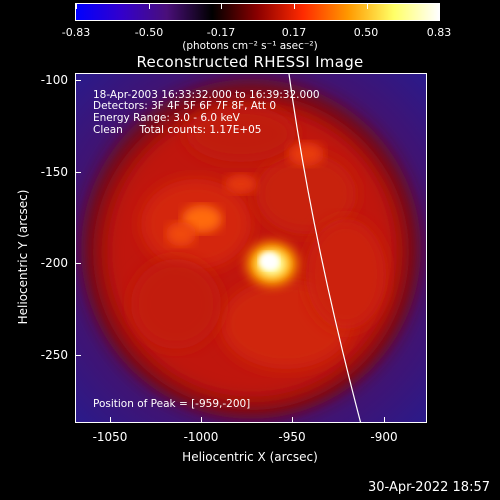  Describe the element at coordinates (325, 248) in the screenshot. I see `solar-limb-line` at that location.